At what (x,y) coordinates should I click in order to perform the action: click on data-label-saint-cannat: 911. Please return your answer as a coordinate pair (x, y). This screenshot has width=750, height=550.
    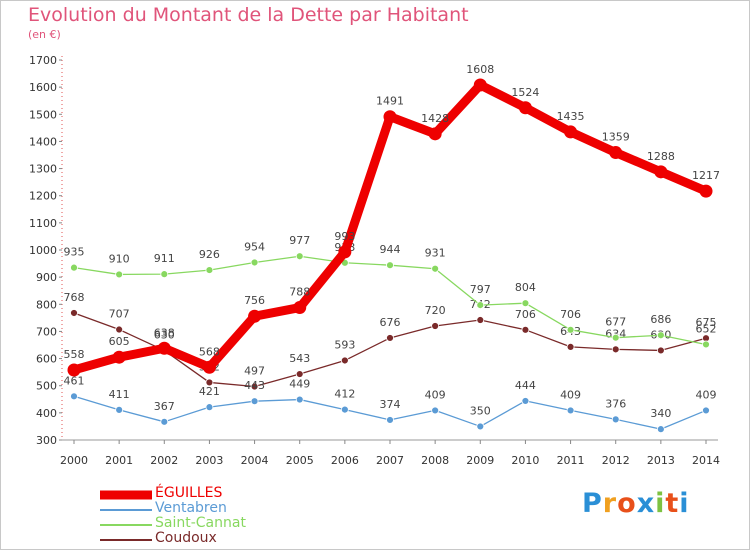
    Looking at the image, I should click on (164, 258).